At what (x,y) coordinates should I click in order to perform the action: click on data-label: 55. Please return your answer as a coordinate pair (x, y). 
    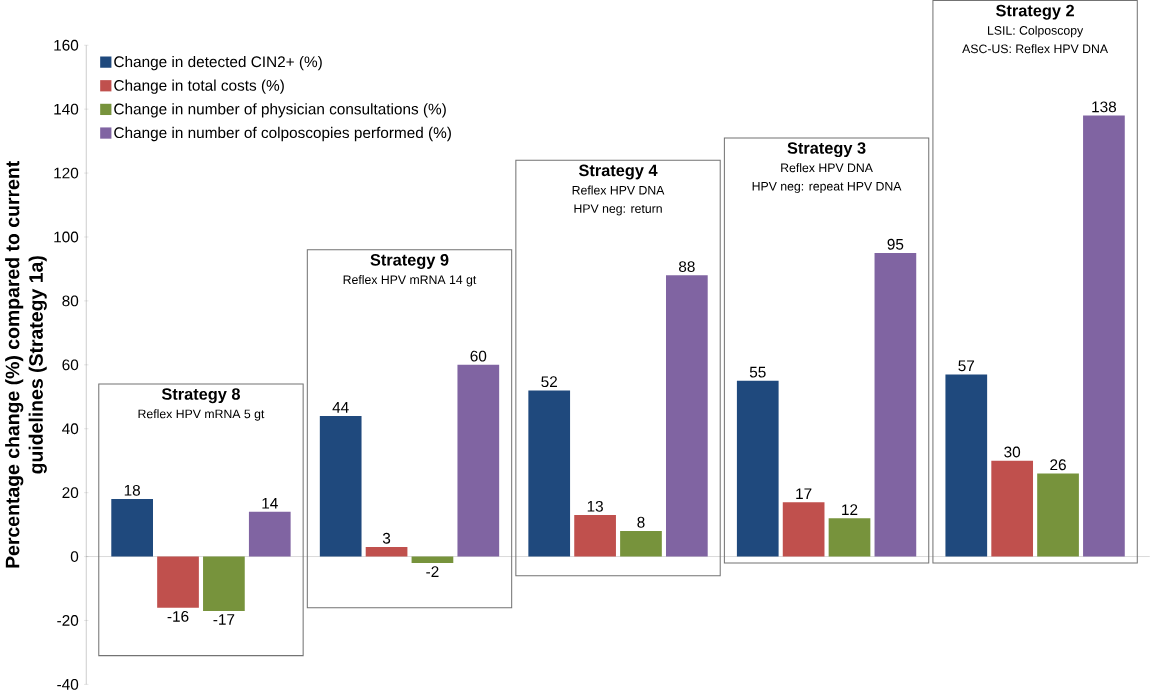
    Looking at the image, I should click on (757, 372).